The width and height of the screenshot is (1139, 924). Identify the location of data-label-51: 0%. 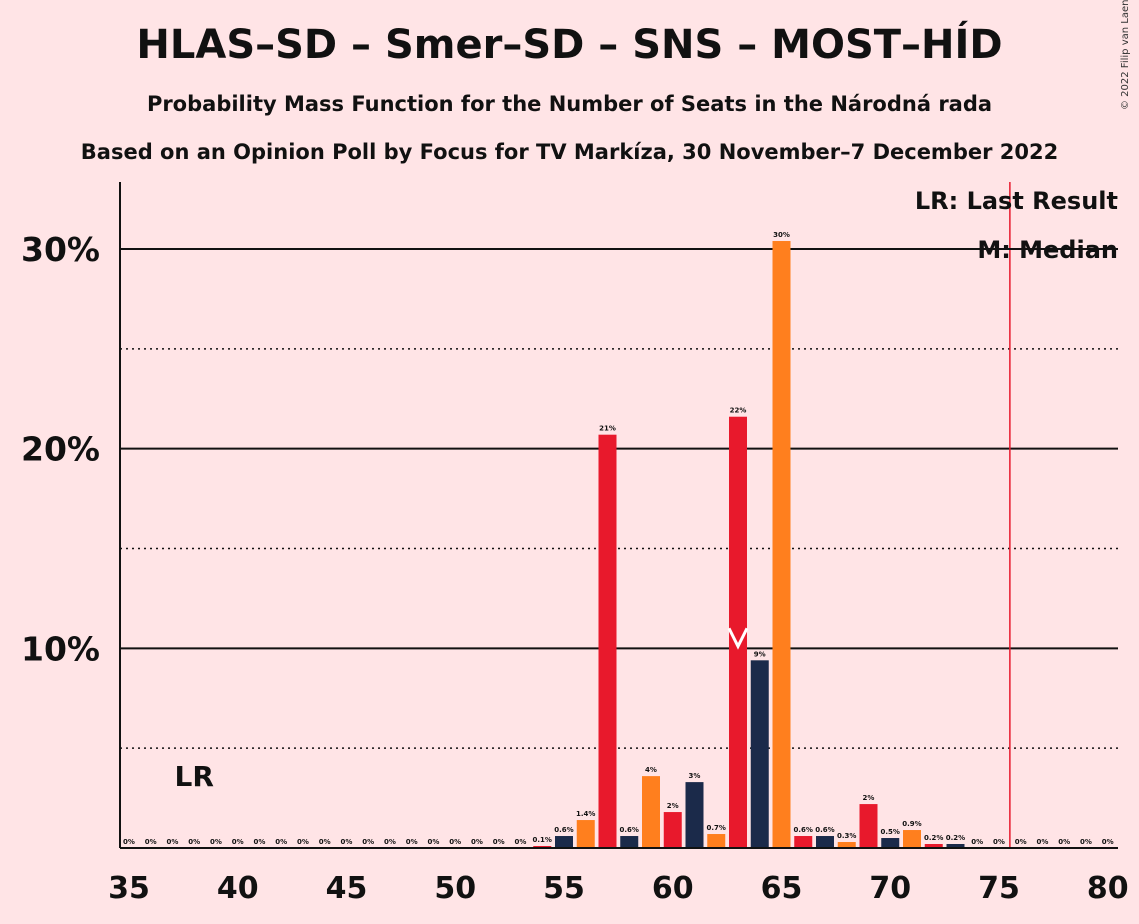
(477, 842).